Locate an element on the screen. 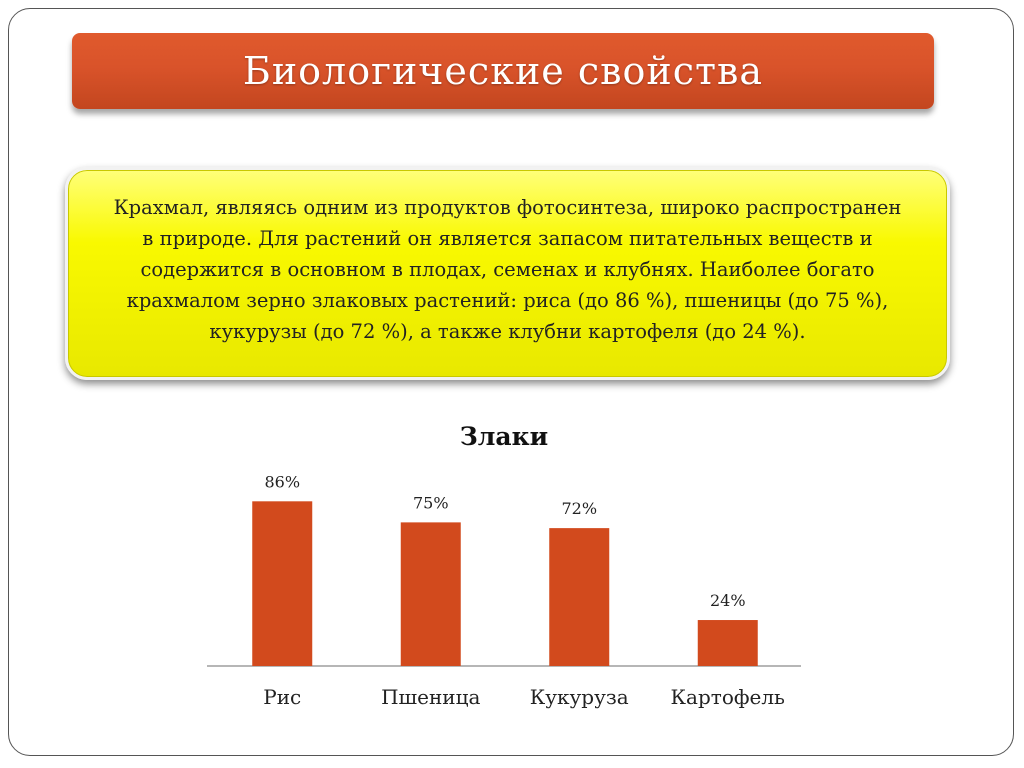  chart-title: Злаки is located at coordinates (504, 436).